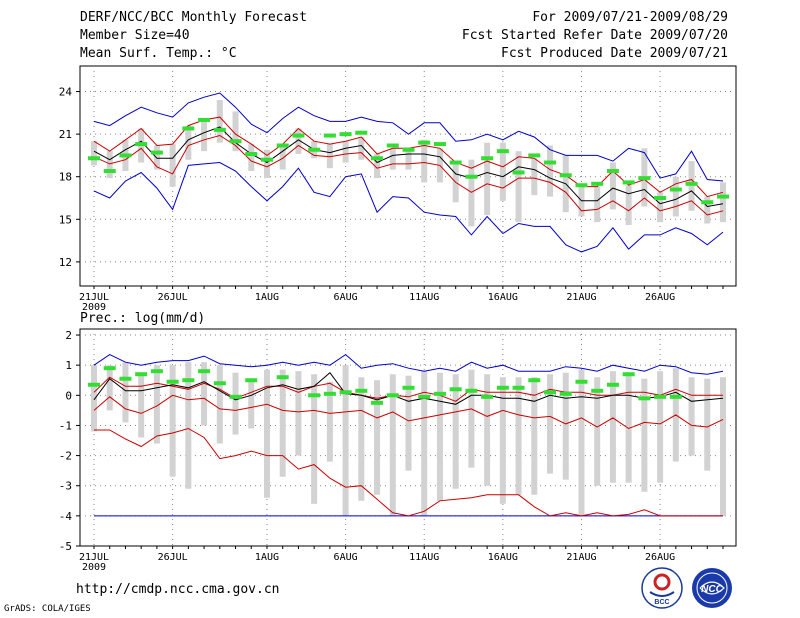 Image resolution: width=800 pixels, height=618 pixels. What do you see at coordinates (408, 167) in the screenshot?
I see `temperature-median-line` at bounding box center [408, 167].